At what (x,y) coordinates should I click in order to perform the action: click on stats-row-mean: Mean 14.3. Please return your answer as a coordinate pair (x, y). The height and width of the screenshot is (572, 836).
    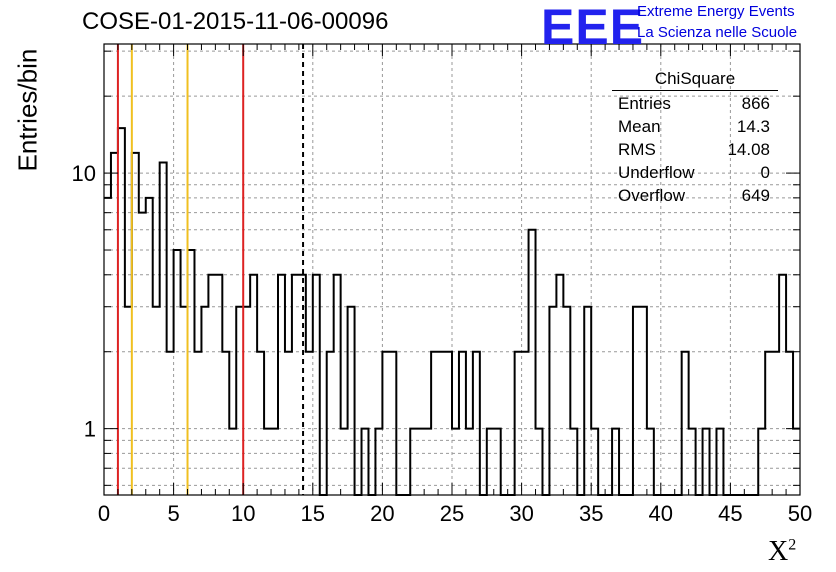
    Looking at the image, I should click on (695, 126).